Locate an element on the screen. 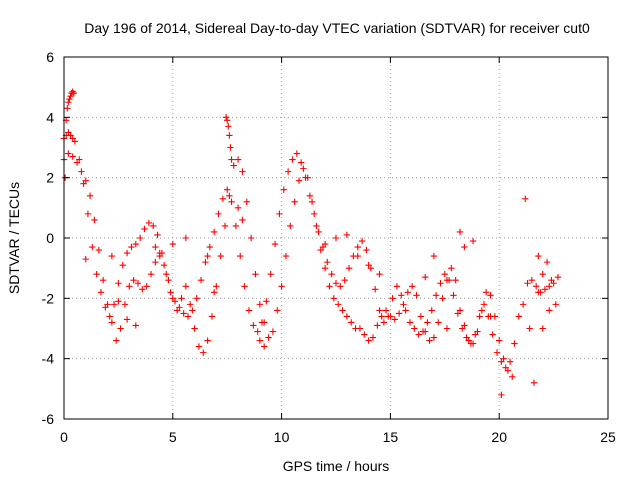 This screenshot has width=640, height=480. y-tick-label: 0 is located at coordinates (50, 238).